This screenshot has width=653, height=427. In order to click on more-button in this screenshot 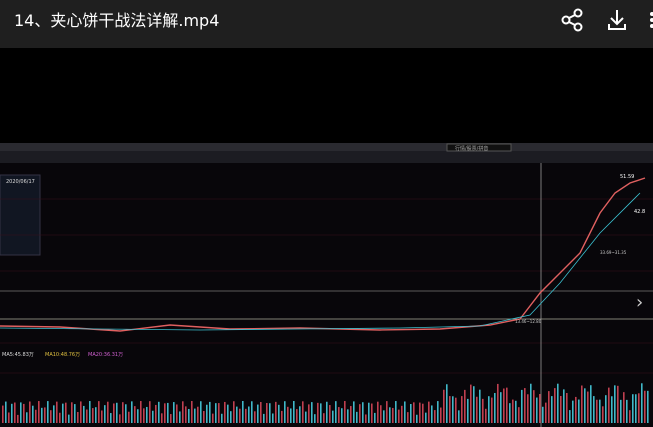, I will do `click(651, 20)`.